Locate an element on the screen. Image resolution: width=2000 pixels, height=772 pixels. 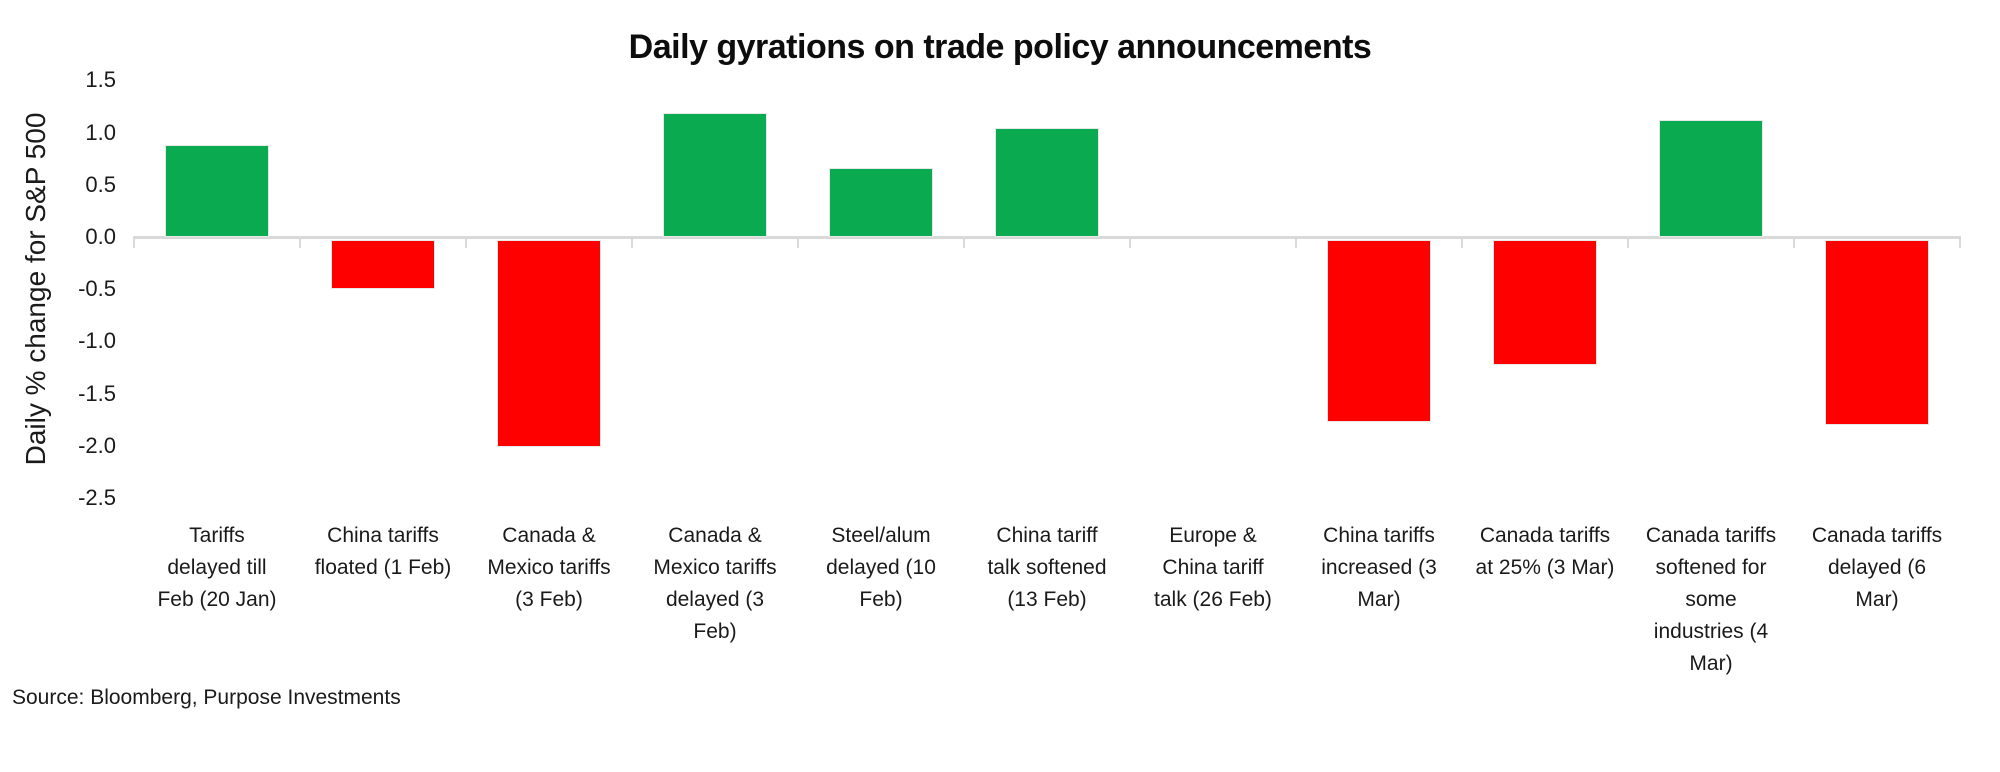
x-category-label: Canada tariffs delayed (6 Mar) is located at coordinates (1877, 567).